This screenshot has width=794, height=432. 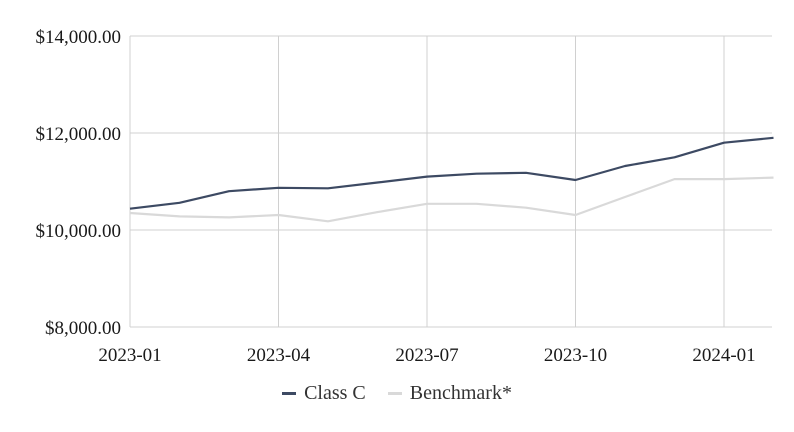 I want to click on x-tick-label: 2024-01, so click(x=723, y=355).